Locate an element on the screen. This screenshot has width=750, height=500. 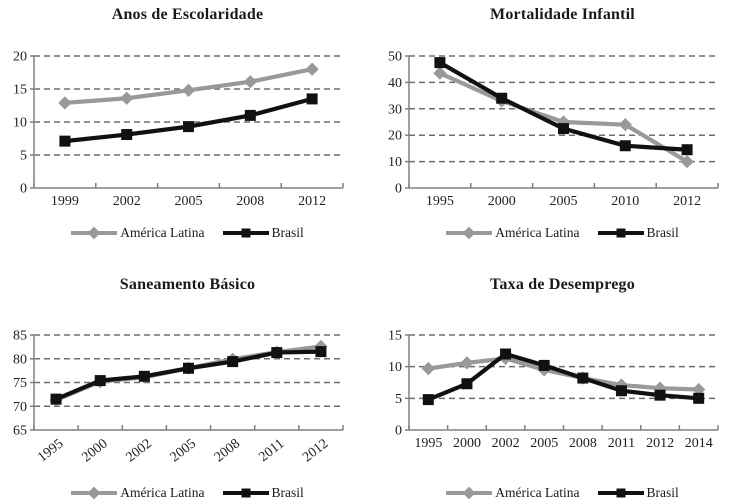
saneamento-basico-plot: 65 70 75 80 85 1995 2000 2002 2005 2008 2011 2012 is located at coordinates (178, 397).